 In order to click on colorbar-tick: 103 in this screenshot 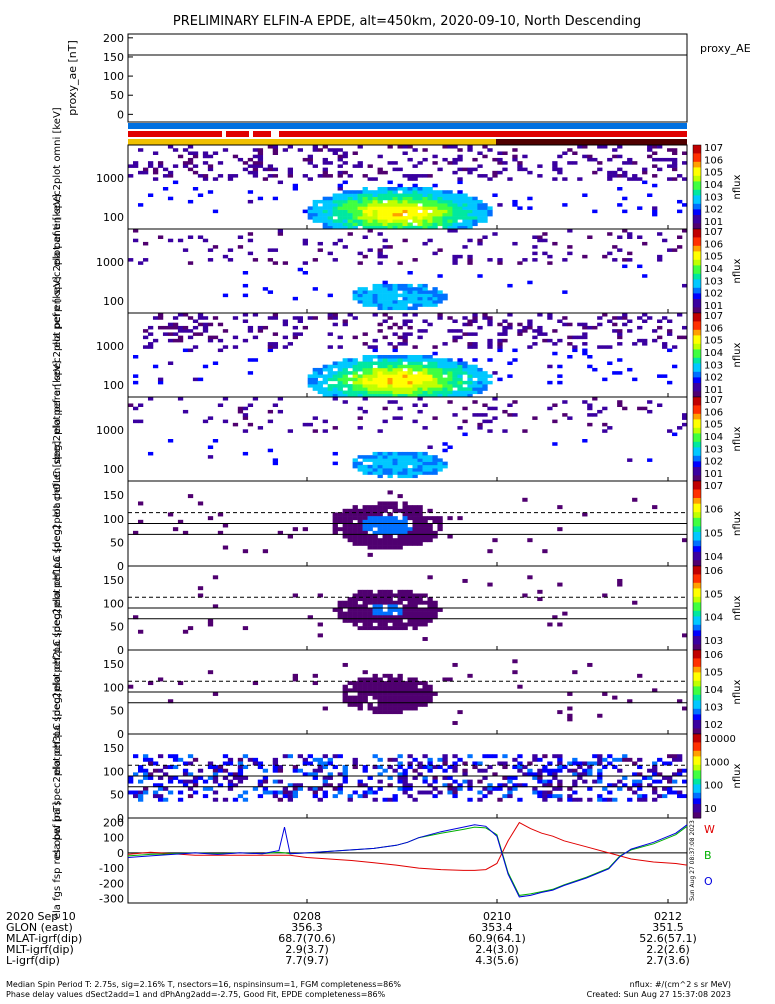, I will do `click(713, 197)`.